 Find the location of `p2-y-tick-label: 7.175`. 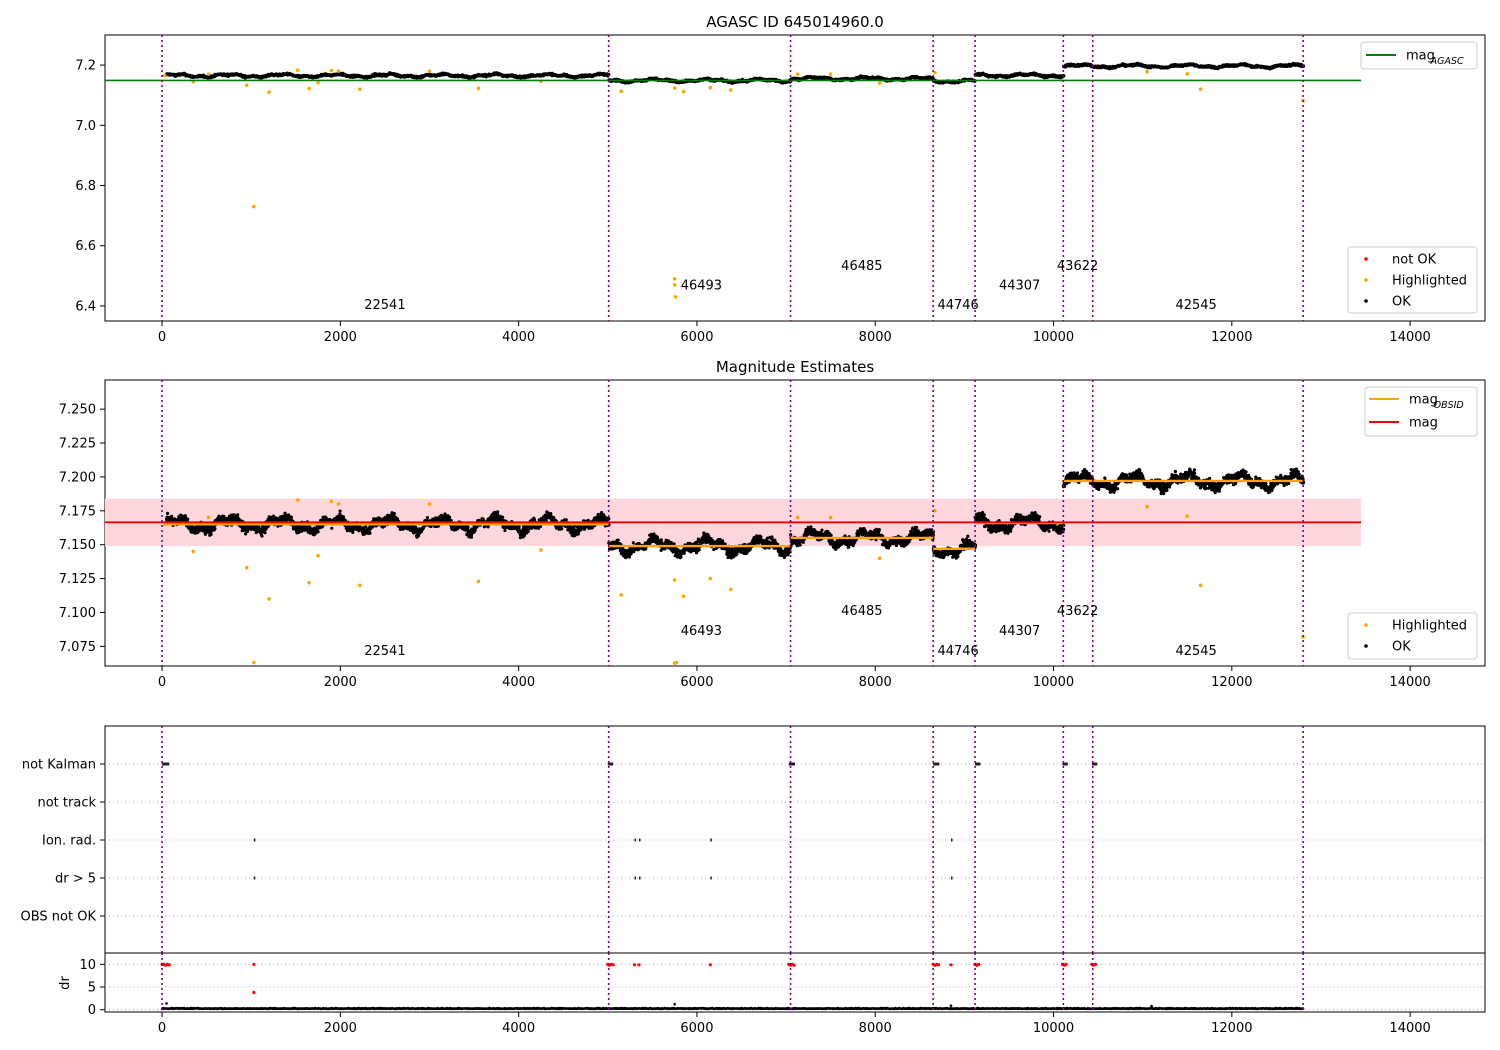

p2-y-tick-label: 7.175 is located at coordinates (77, 511).